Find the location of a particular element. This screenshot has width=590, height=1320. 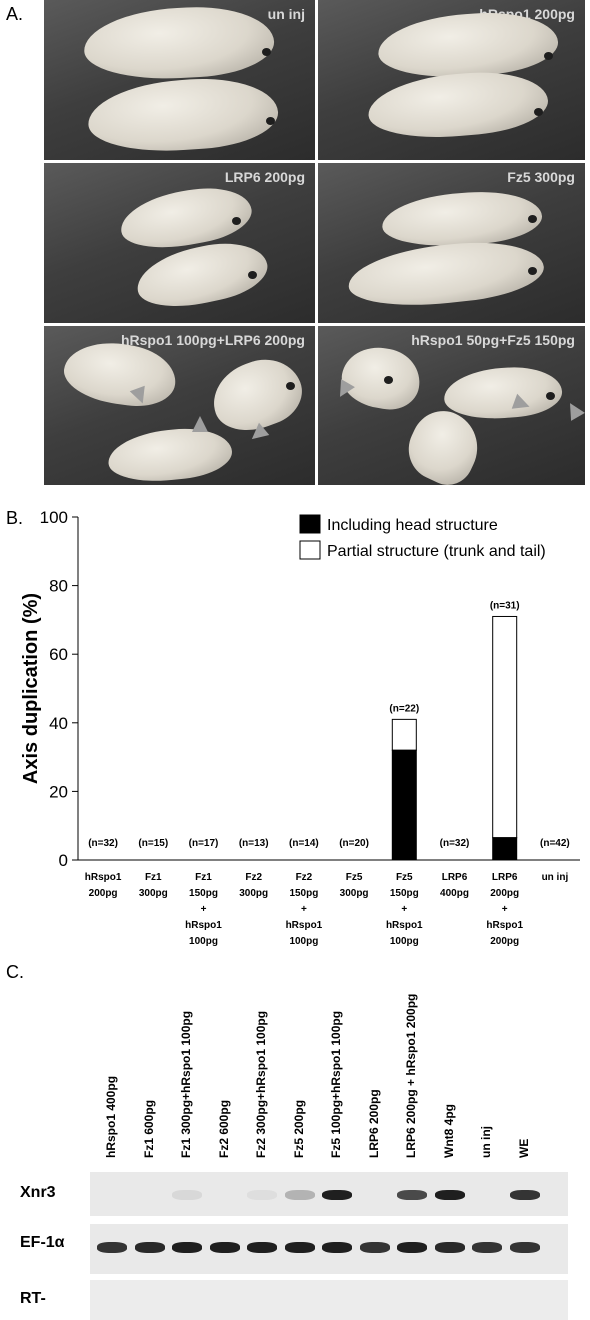

panel-c-letter: C. is located at coordinates (15, 972).